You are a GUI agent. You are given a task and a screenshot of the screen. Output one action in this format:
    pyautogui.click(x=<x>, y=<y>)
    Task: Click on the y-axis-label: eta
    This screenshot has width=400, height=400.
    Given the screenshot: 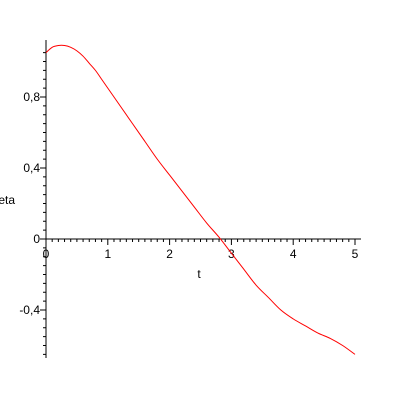 What is the action you would take?
    pyautogui.click(x=7, y=200)
    